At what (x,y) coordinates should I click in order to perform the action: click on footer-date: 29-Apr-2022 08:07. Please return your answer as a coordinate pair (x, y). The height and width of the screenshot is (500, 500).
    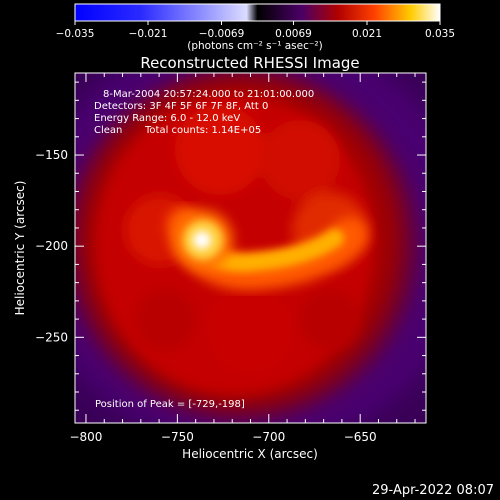
    Looking at the image, I should click on (433, 490).